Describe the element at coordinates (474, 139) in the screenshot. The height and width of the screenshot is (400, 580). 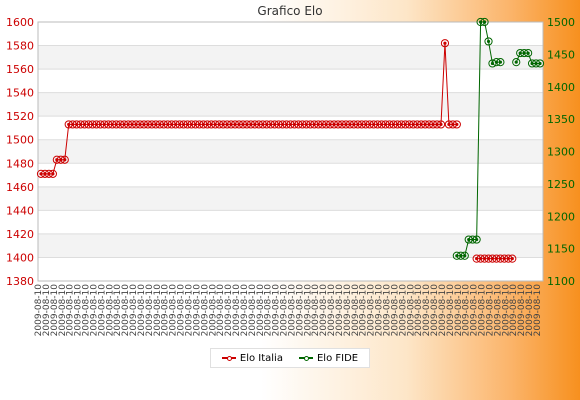
I see `series-line` at that location.